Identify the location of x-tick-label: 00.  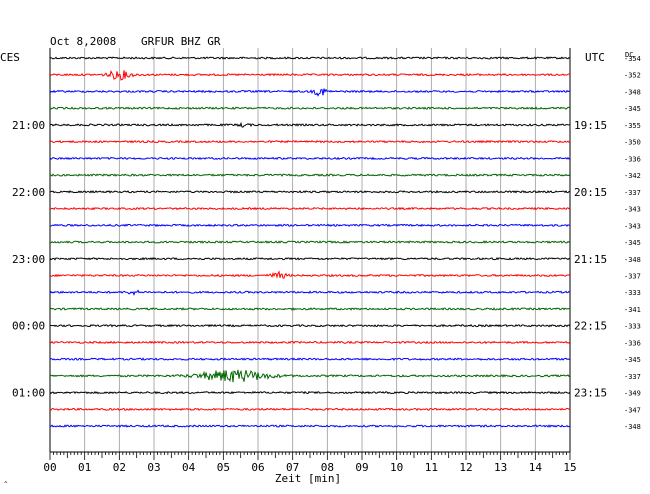
(49, 467).